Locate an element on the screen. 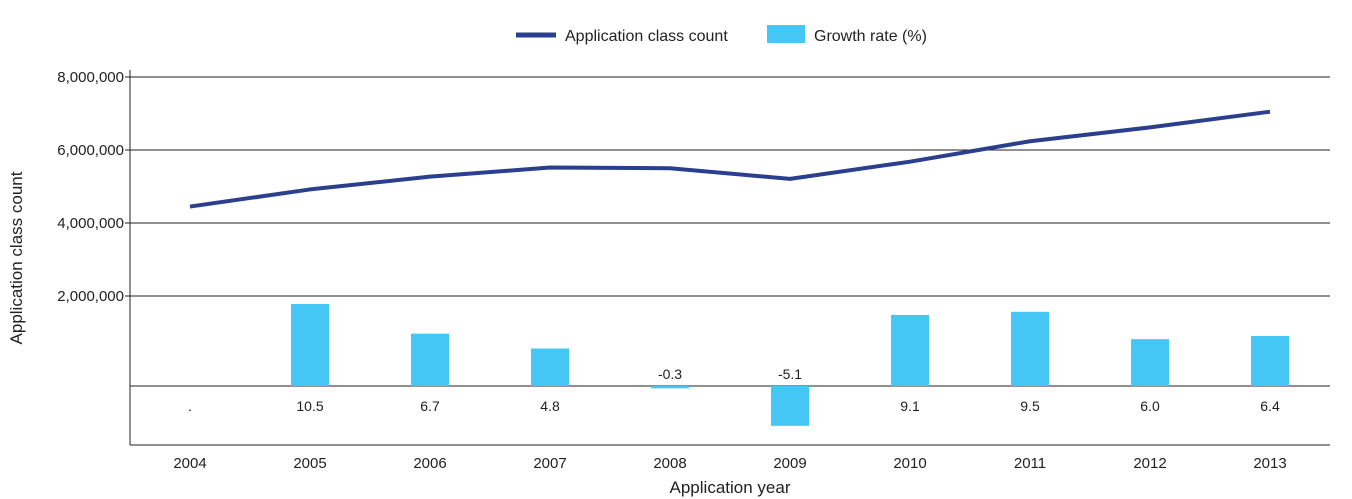  y-tick-label: 4,000,000 is located at coordinates (90, 223).